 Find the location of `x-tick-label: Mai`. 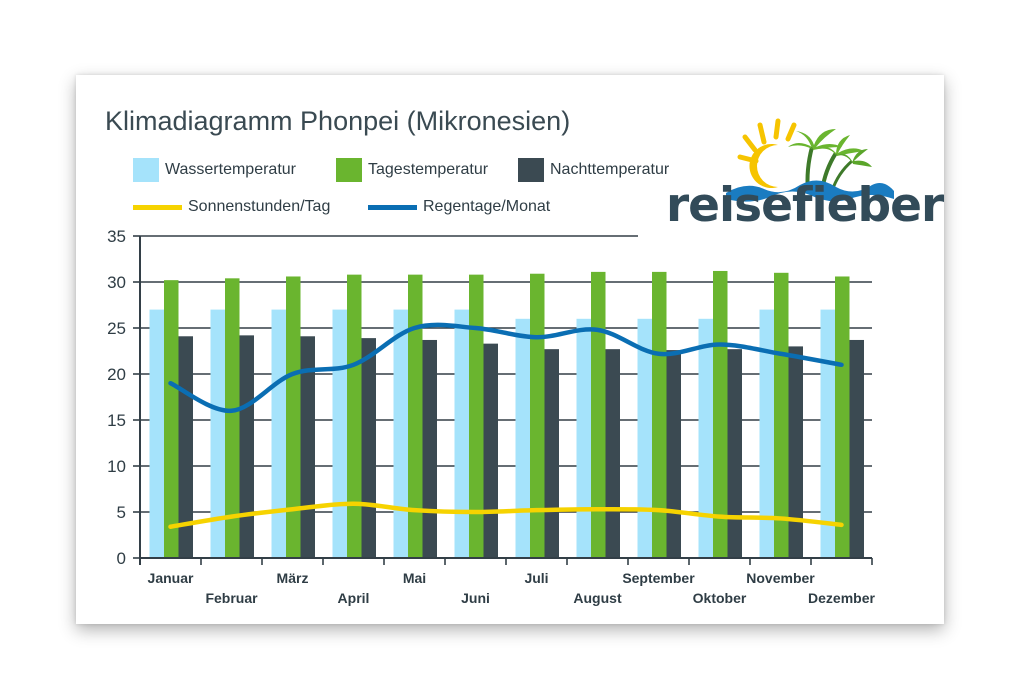

x-tick-label: Mai is located at coordinates (414, 578).